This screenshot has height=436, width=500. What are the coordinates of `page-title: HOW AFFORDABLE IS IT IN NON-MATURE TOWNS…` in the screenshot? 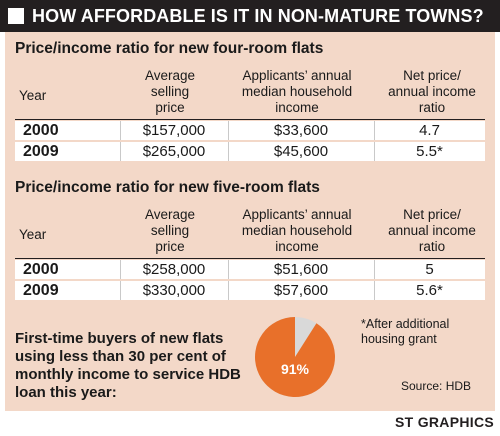 It's located at (258, 15).